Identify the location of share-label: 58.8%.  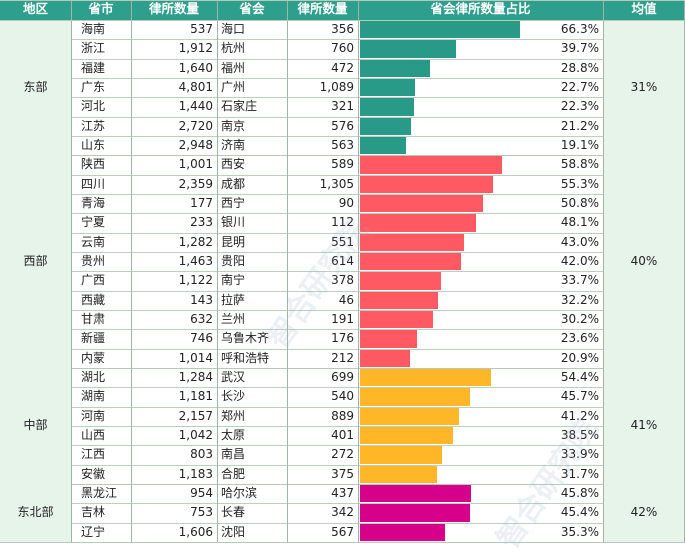
(579, 164).